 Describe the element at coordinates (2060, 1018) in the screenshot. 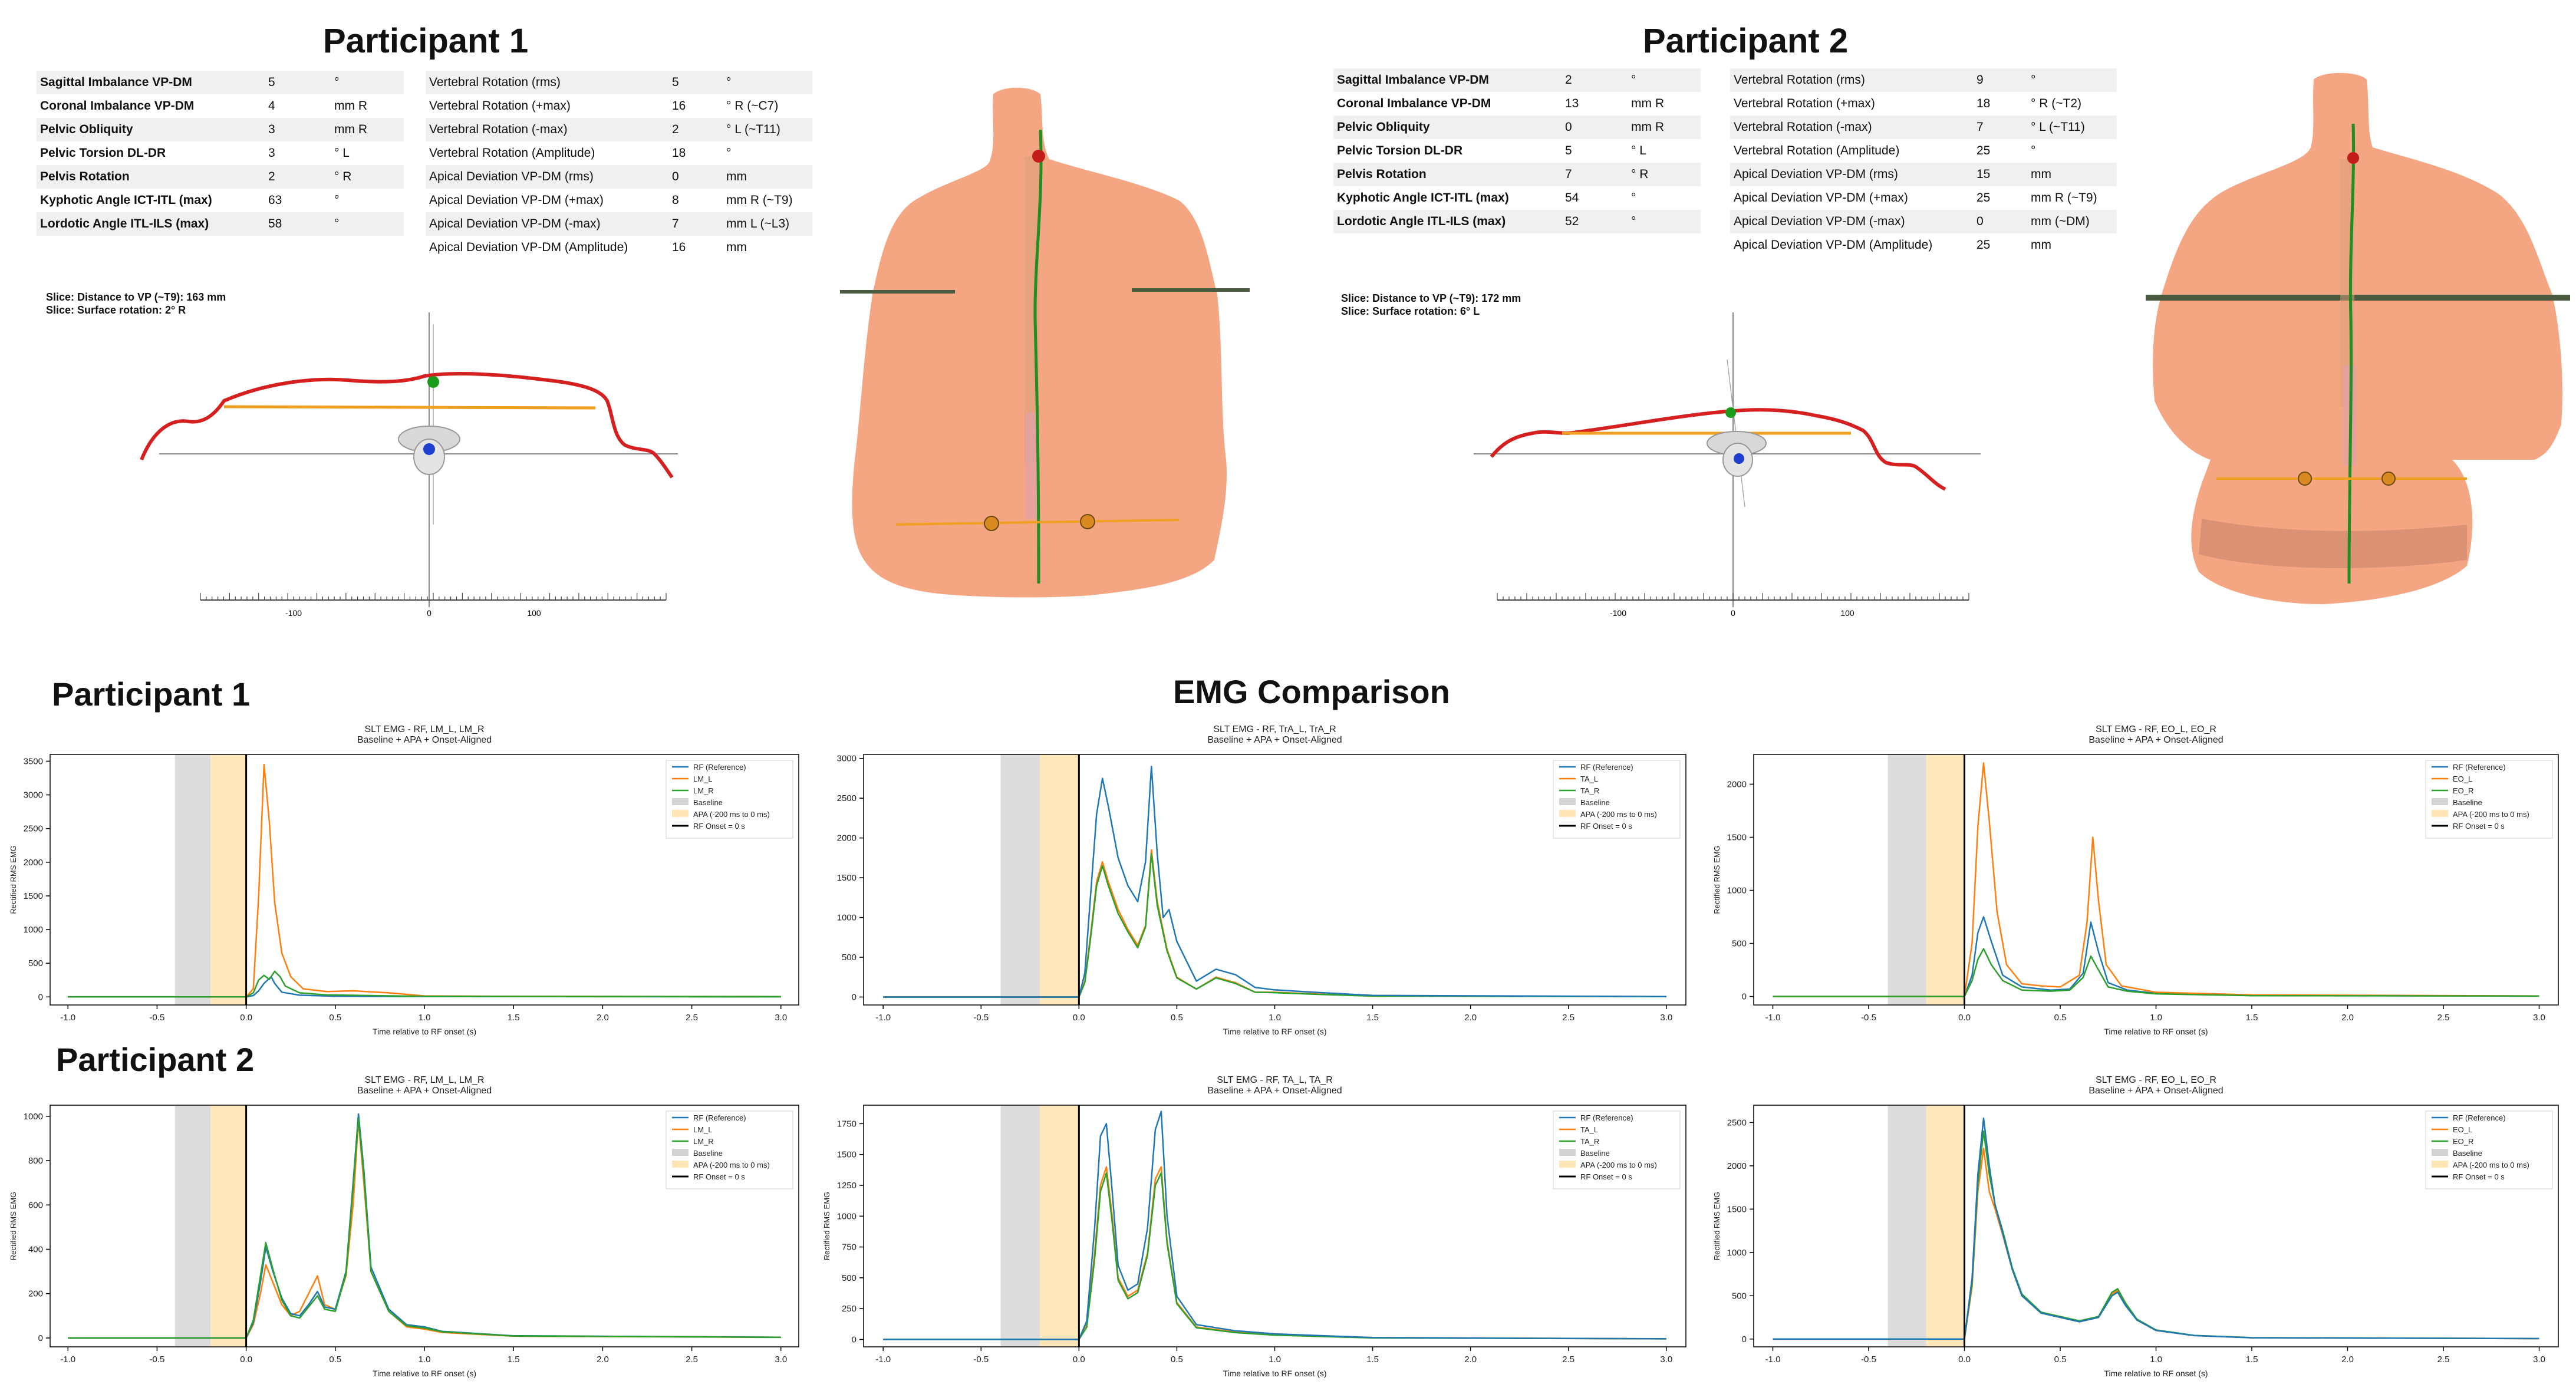

I see `x-tick-label: 0.5` at that location.